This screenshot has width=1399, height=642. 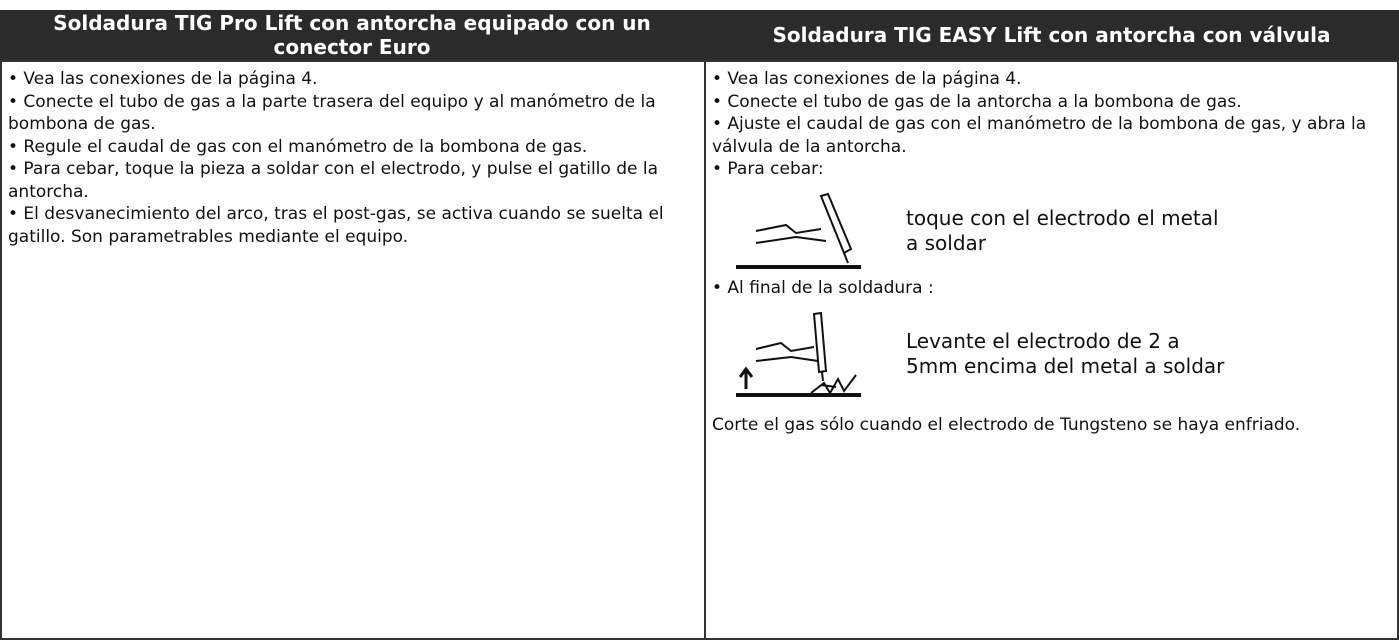 I want to click on strike-caption: toque con el electrodo el metal a soldar, so click(x=1062, y=230).